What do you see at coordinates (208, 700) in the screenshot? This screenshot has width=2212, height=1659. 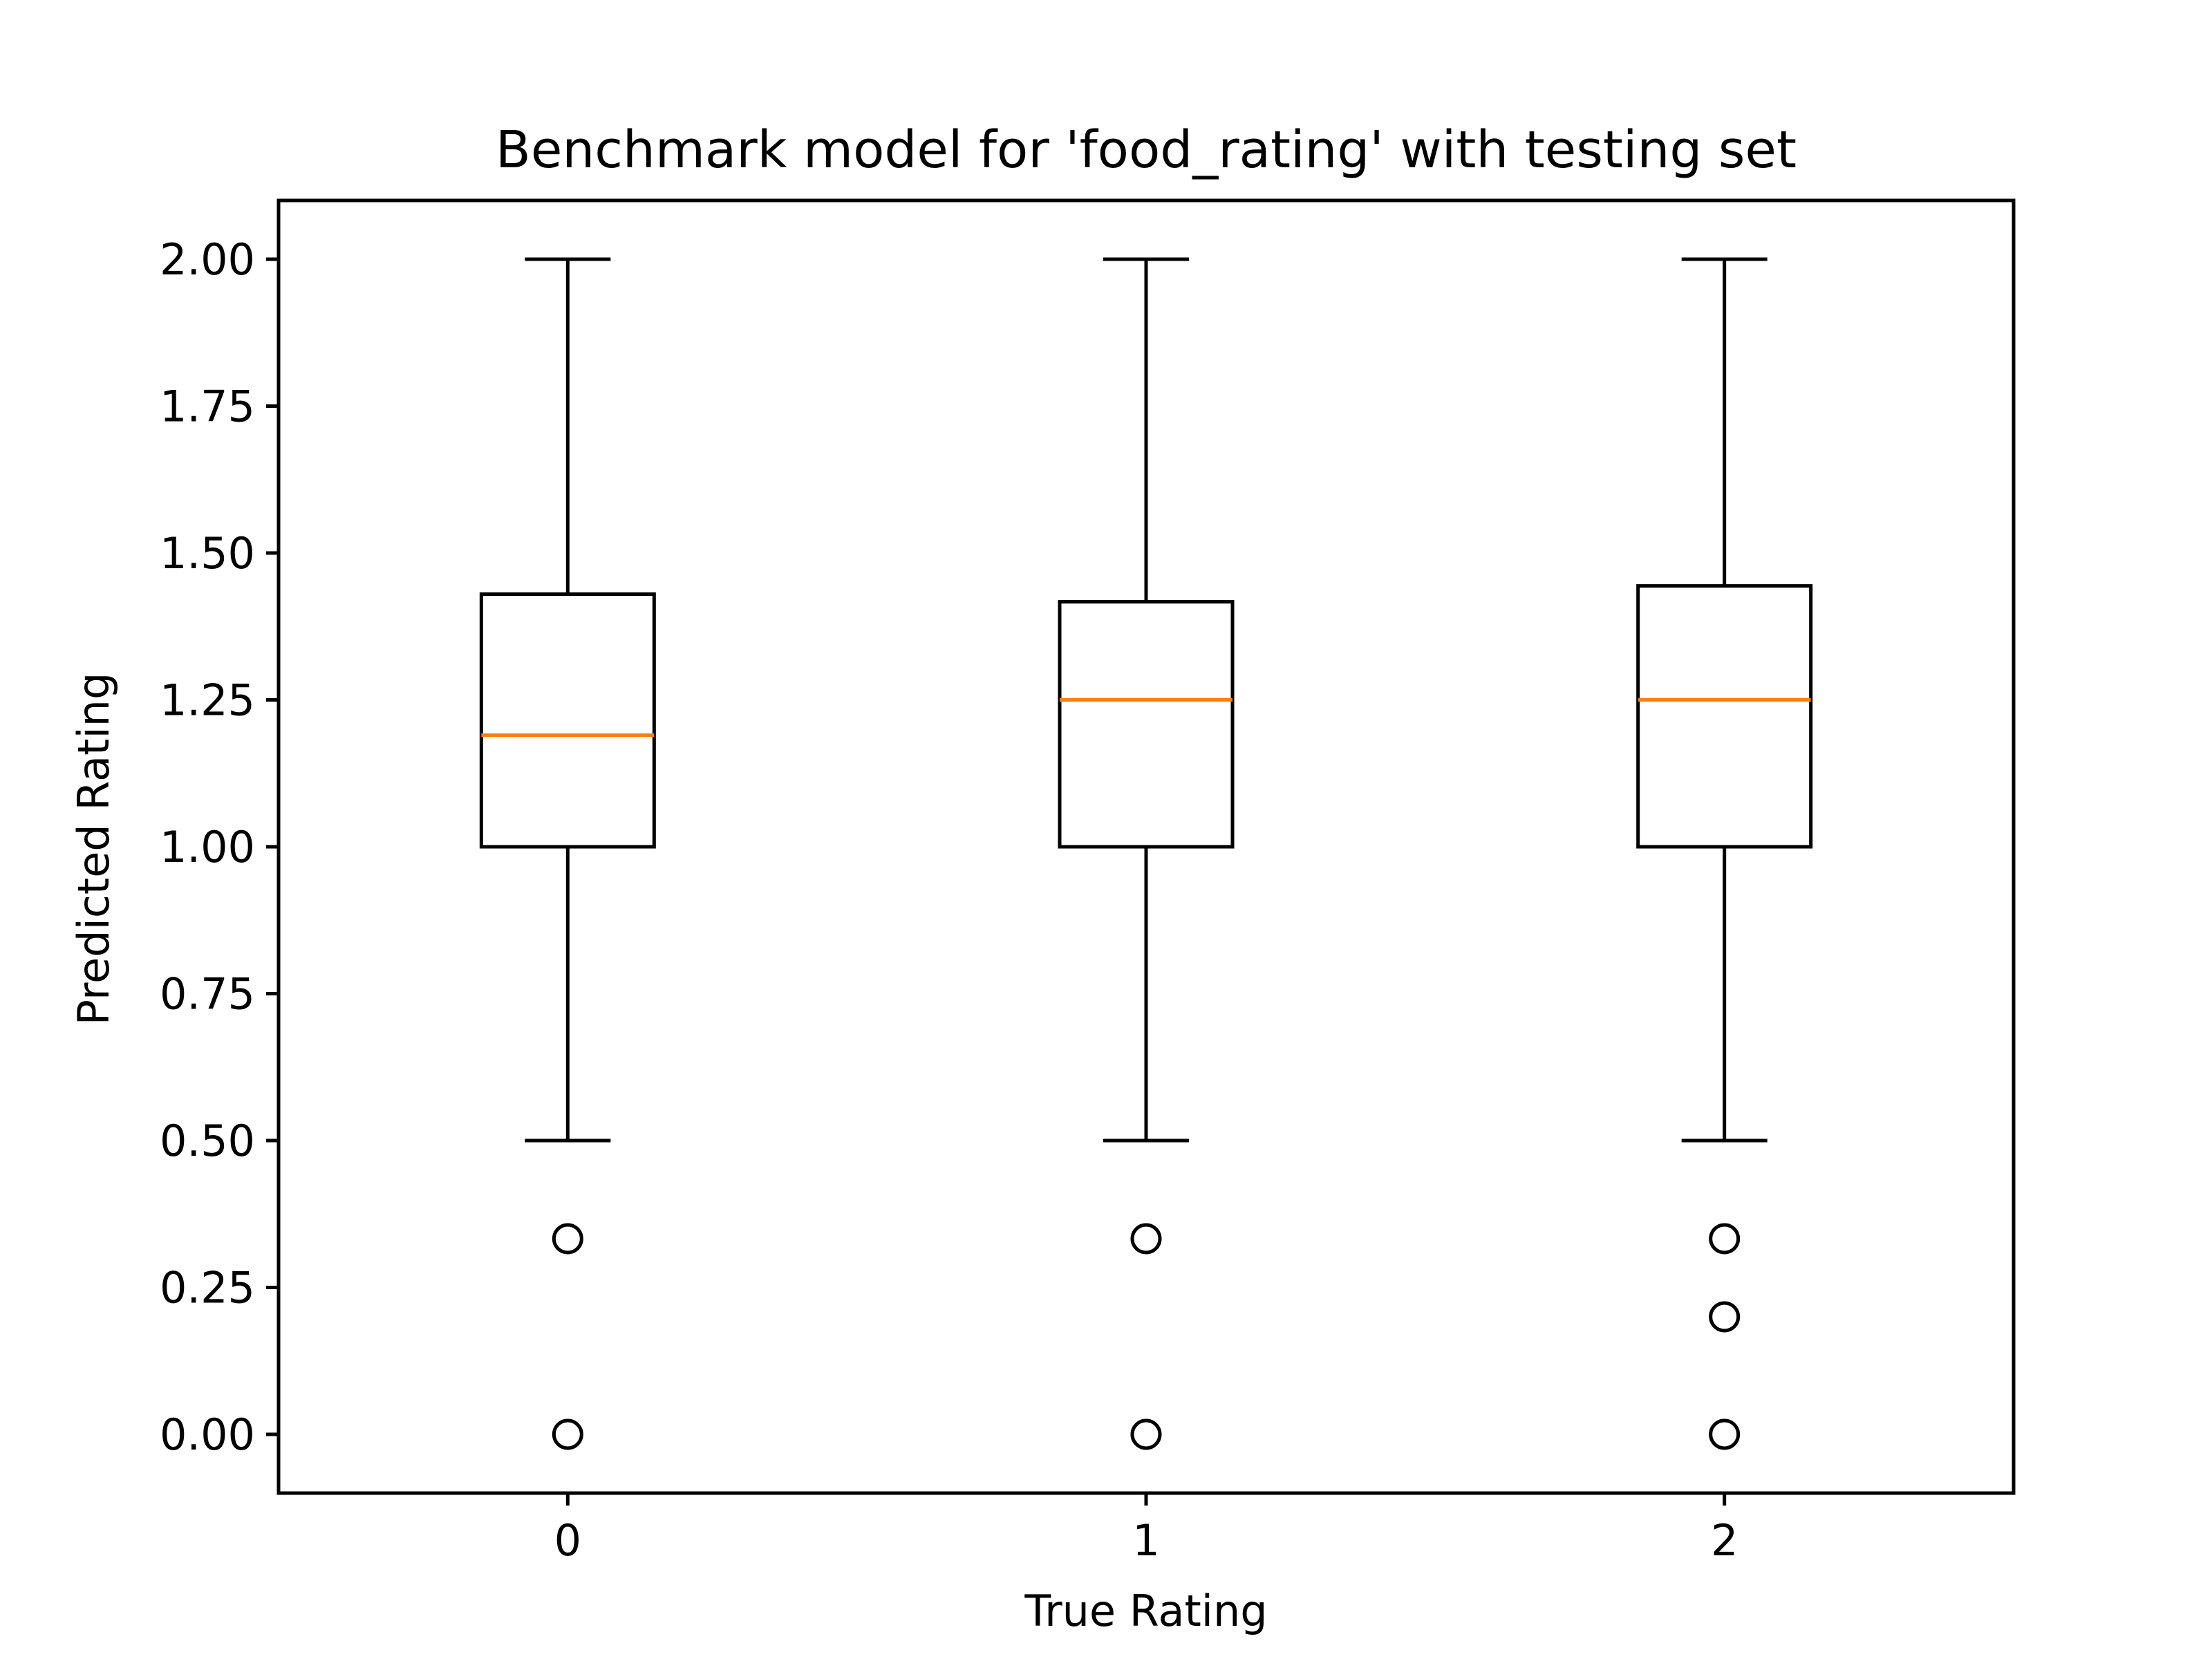 I see `y-tick-label: 1.25` at bounding box center [208, 700].